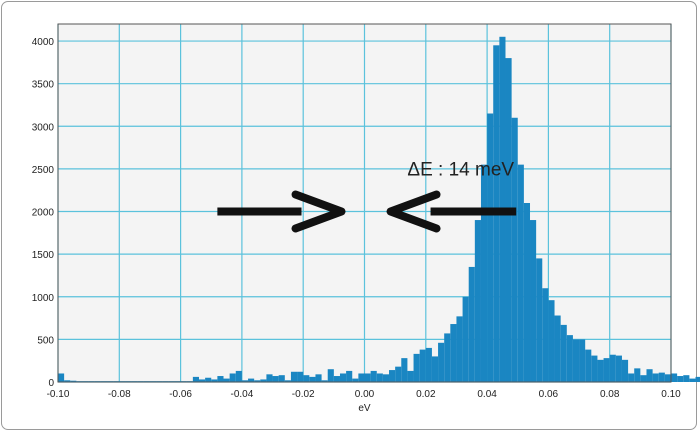 The height and width of the screenshot is (433, 700). Describe the element at coordinates (487, 394) in the screenshot. I see `x-tick-label: 0.04` at that location.